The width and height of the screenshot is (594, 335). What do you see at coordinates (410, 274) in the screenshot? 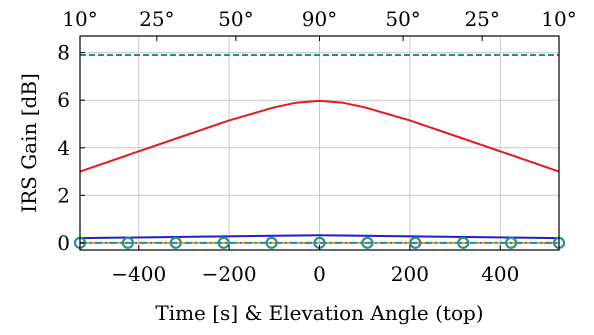
I see `x-tick-label: 200` at bounding box center [410, 274].